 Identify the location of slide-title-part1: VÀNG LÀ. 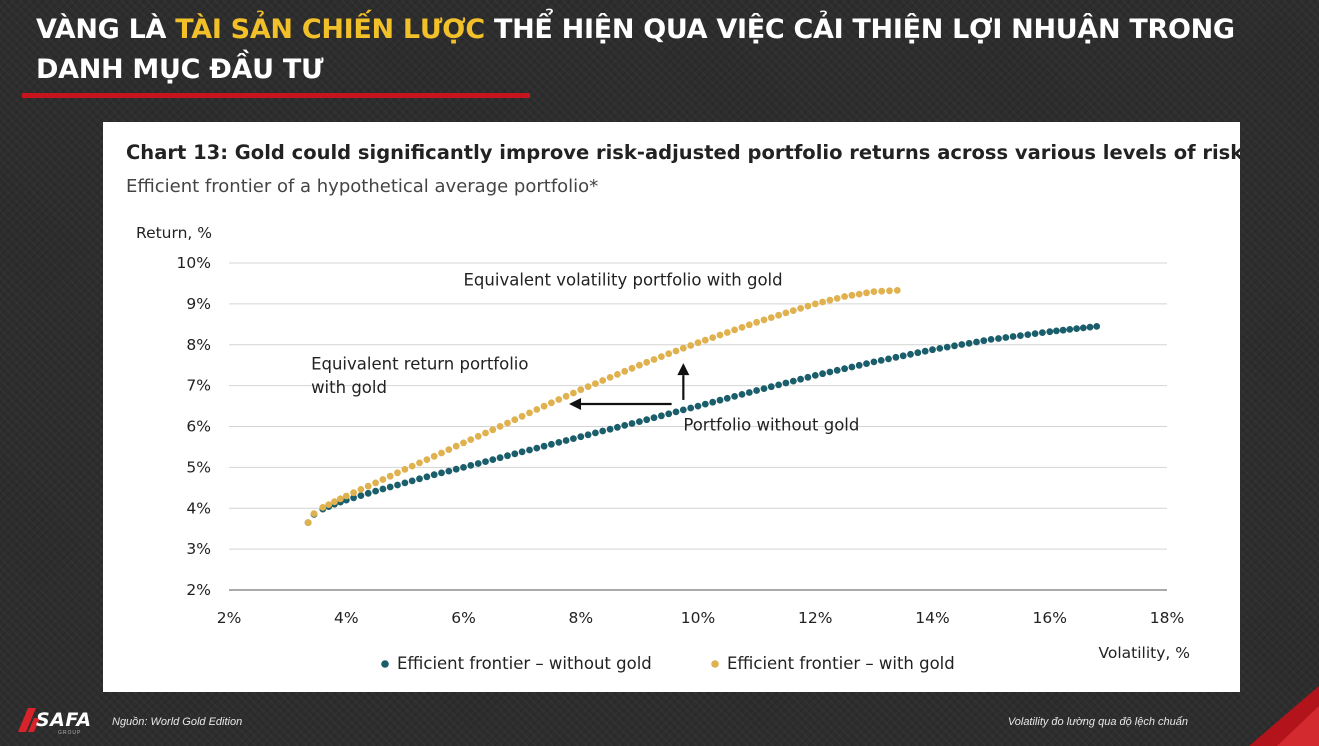
(106, 29).